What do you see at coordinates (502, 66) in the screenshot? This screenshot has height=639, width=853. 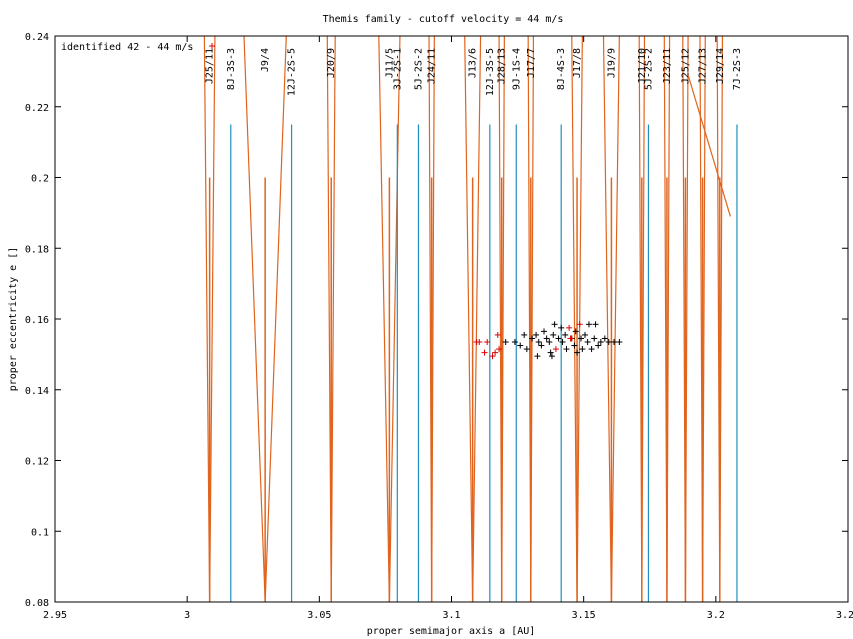 I see `resonance-label: J28/13` at bounding box center [502, 66].